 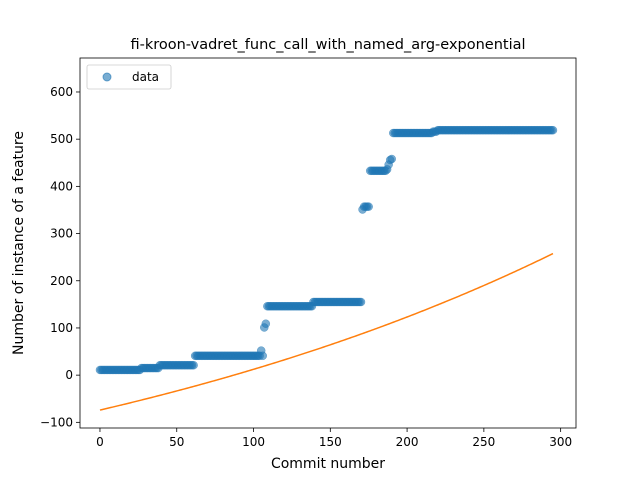 I want to click on x-tick-label: 200, so click(x=407, y=442).